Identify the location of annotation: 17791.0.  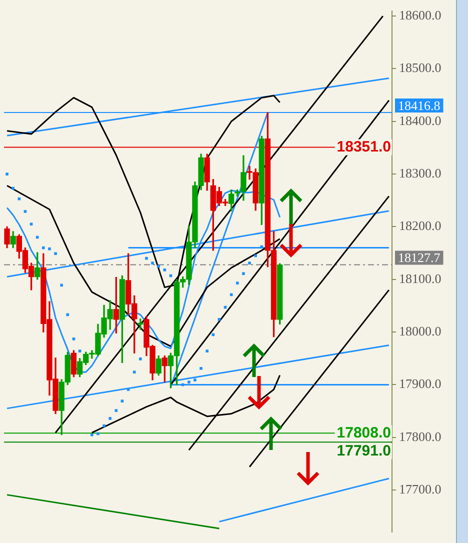
(363, 451).